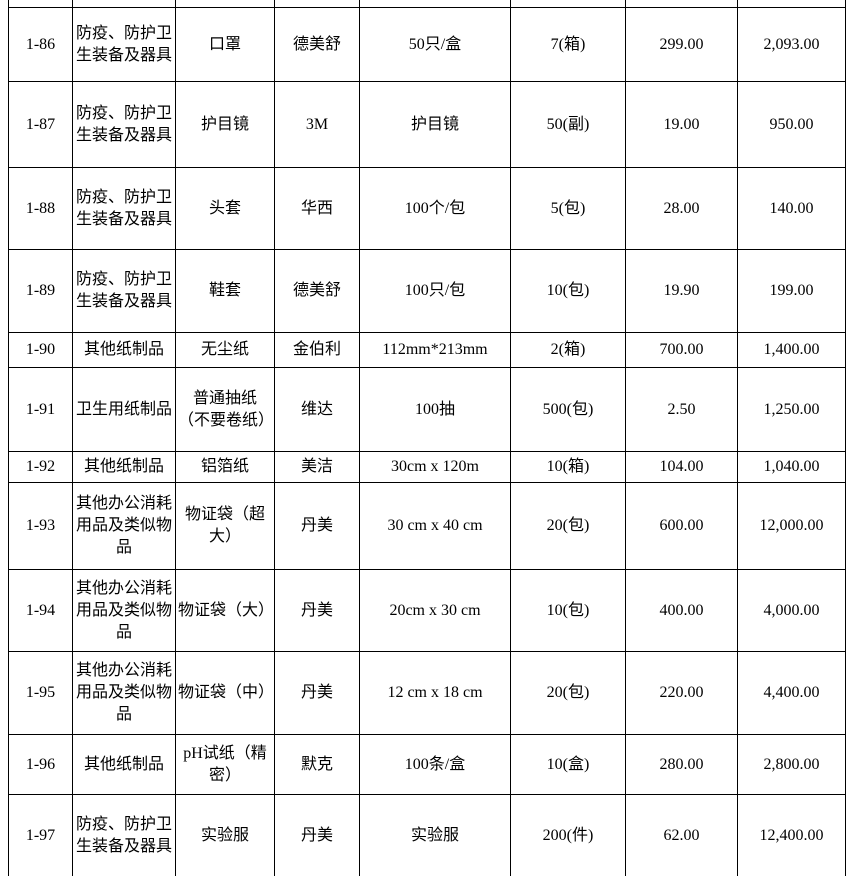 This screenshot has width=852, height=876. Describe the element at coordinates (40, 350) in the screenshot. I see `cell-id: 1-90` at that location.